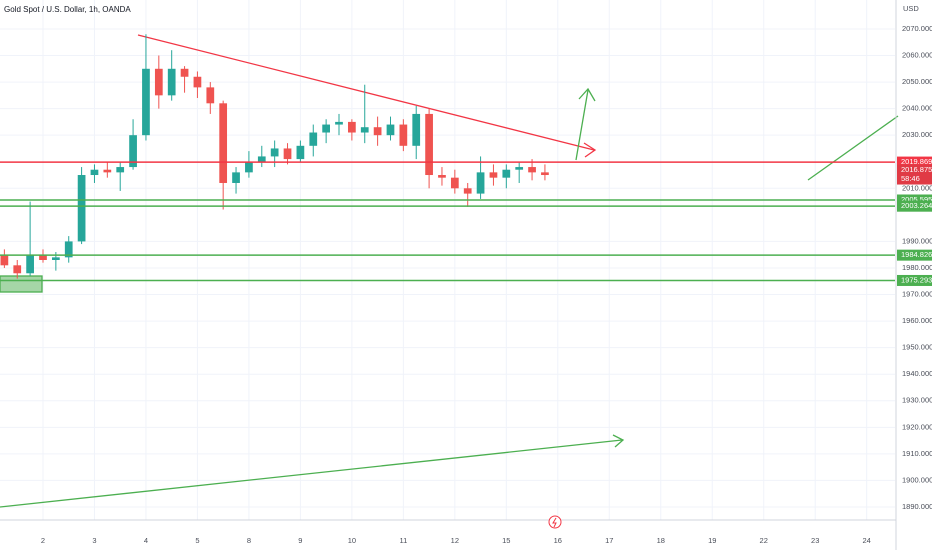 The image size is (932, 550). Describe the element at coordinates (917, 240) in the screenshot. I see `y-tick-label: 1990.000` at that location.